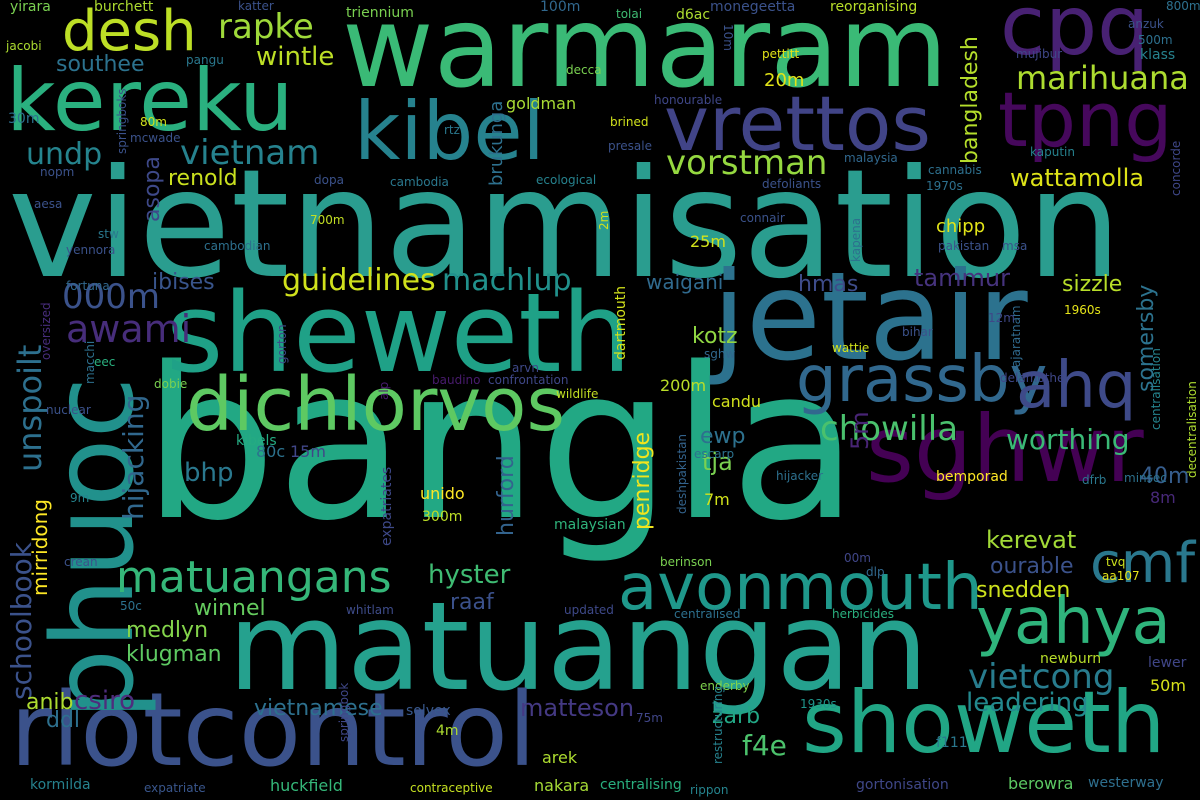 This screenshot has width=1200, height=800. Describe the element at coordinates (256, 6) in the screenshot. I see `word: katter` at that location.